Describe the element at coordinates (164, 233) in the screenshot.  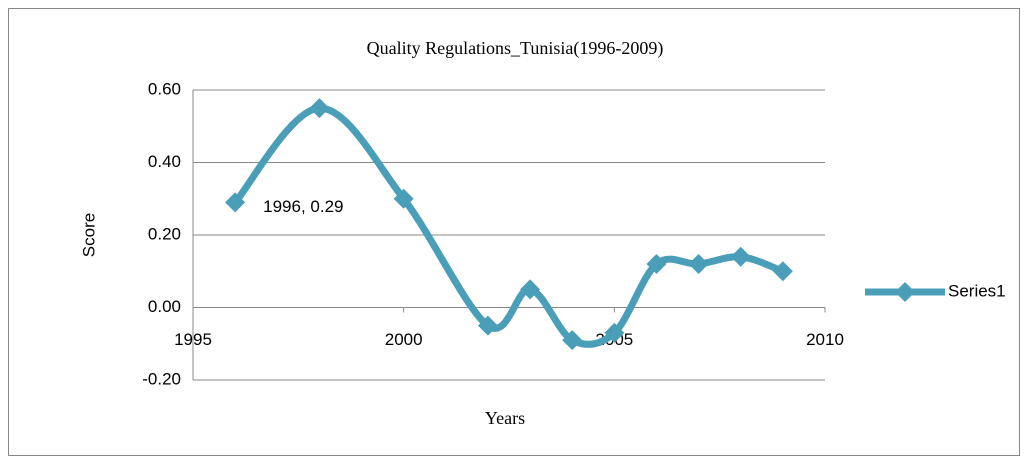
I see `y-tick-label: 0.20` at that location.